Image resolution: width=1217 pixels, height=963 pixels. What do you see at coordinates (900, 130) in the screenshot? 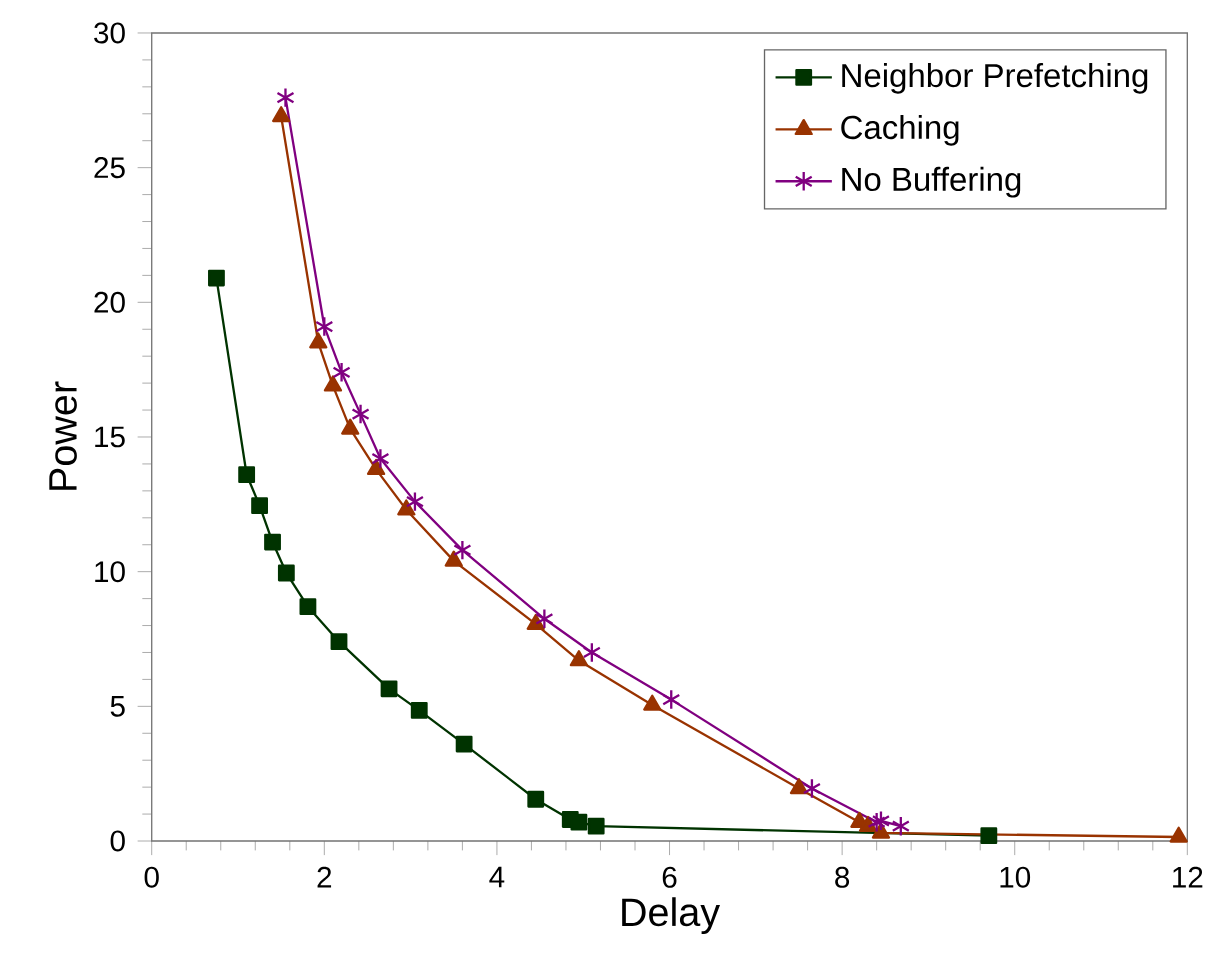
I see `legend-label: Caching` at bounding box center [900, 130].